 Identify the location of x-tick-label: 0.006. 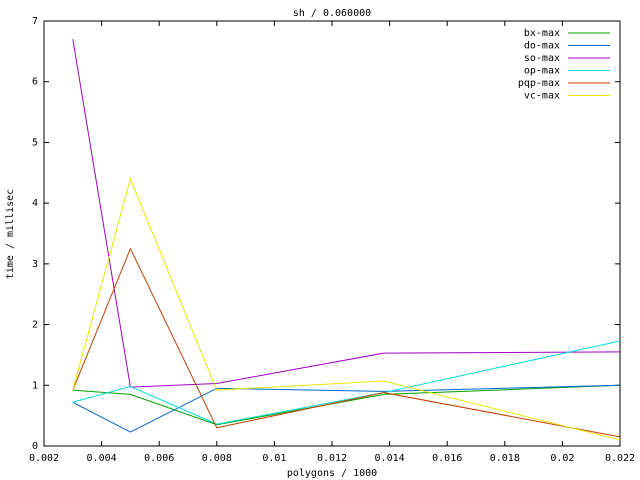
(159, 458).